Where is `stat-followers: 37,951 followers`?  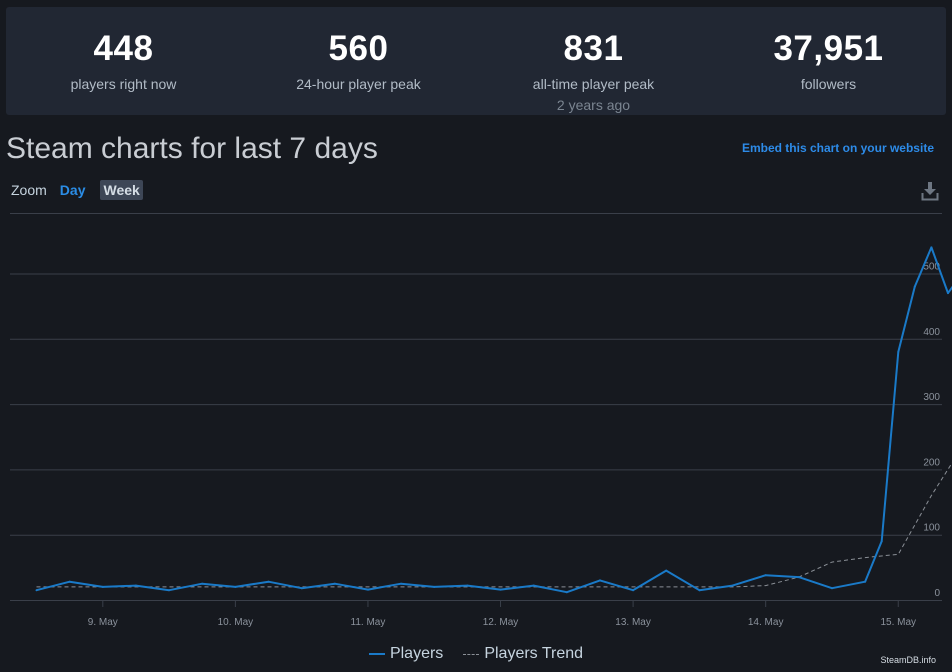 stat-followers: 37,951 followers is located at coordinates (828, 61).